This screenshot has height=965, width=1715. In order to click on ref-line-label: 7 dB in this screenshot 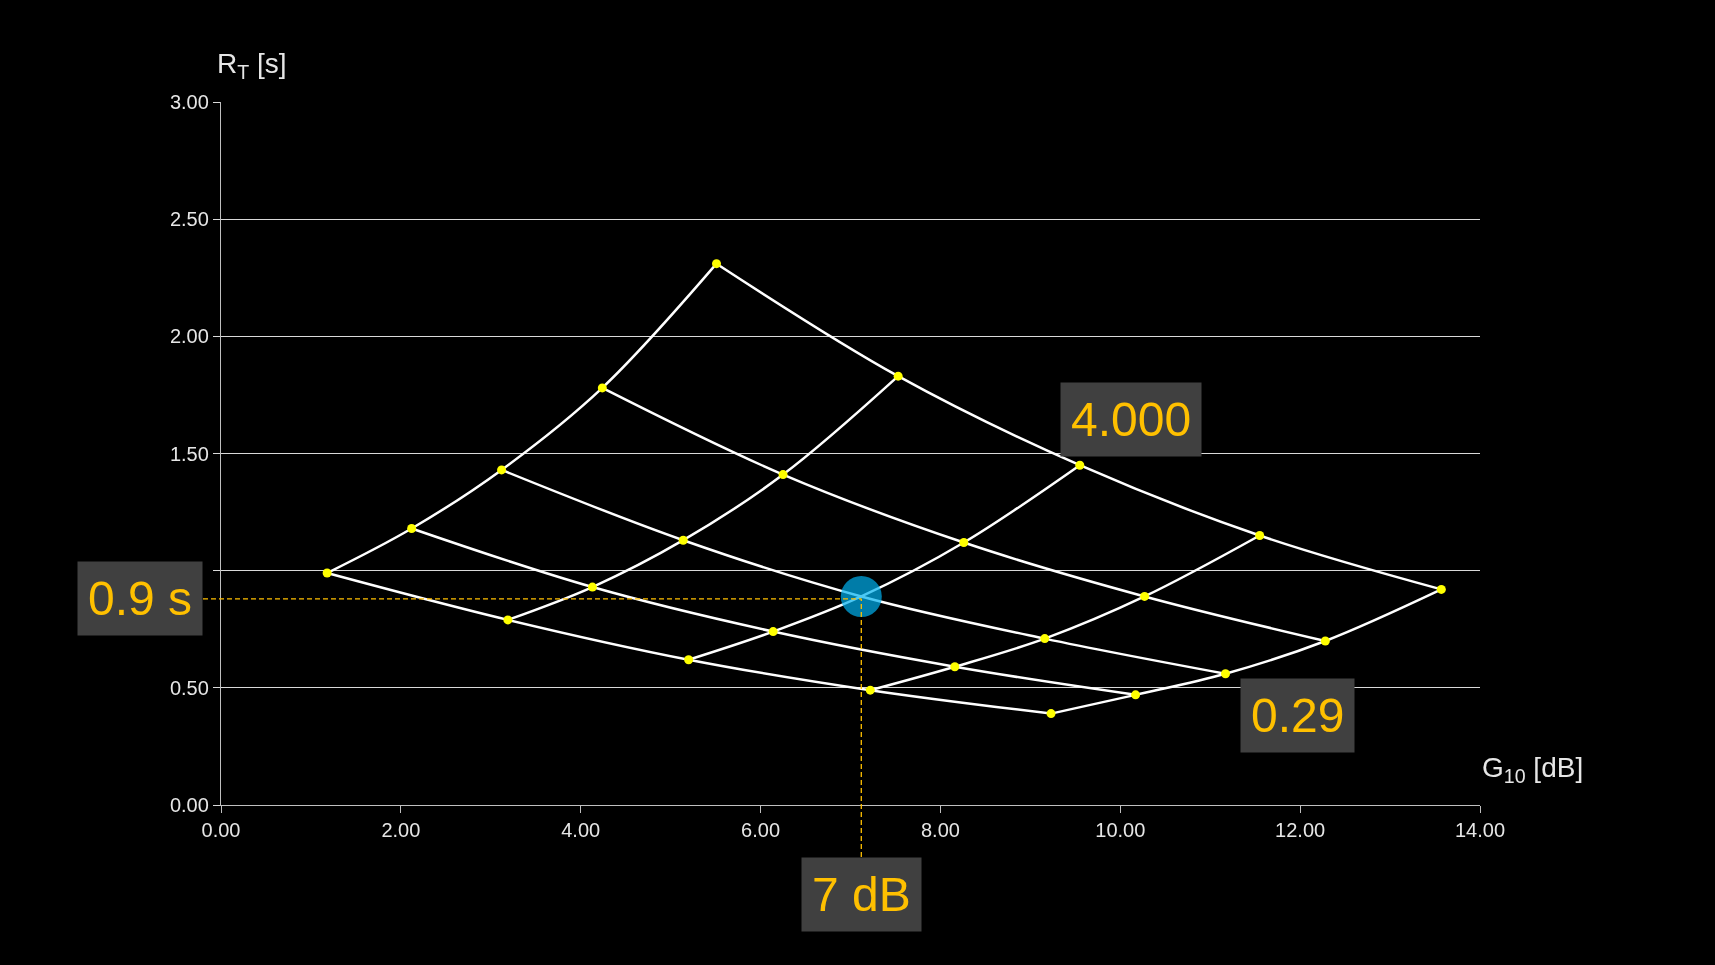, I will do `click(861, 894)`.